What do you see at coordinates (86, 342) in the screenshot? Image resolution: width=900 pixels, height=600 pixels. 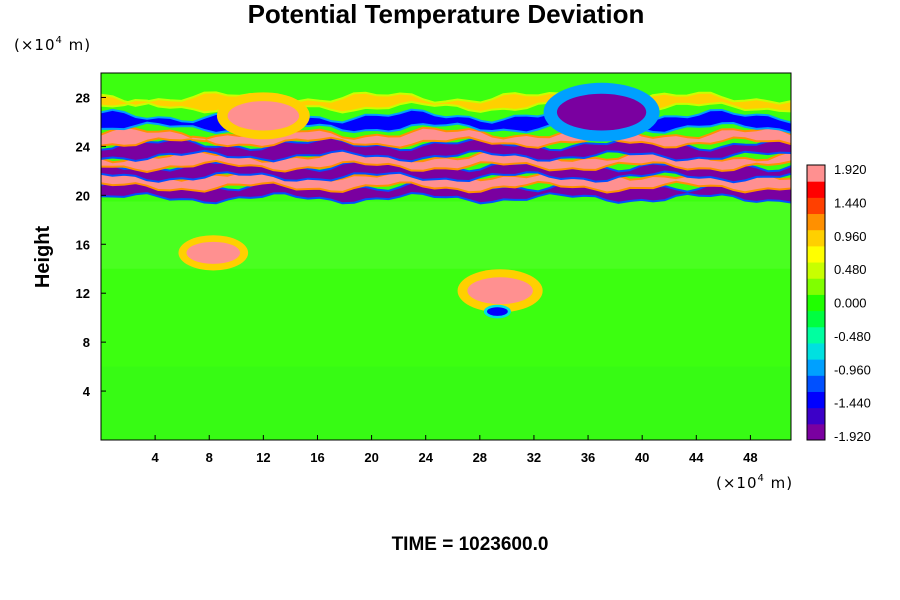 I see `y-tick-label: 8` at bounding box center [86, 342].